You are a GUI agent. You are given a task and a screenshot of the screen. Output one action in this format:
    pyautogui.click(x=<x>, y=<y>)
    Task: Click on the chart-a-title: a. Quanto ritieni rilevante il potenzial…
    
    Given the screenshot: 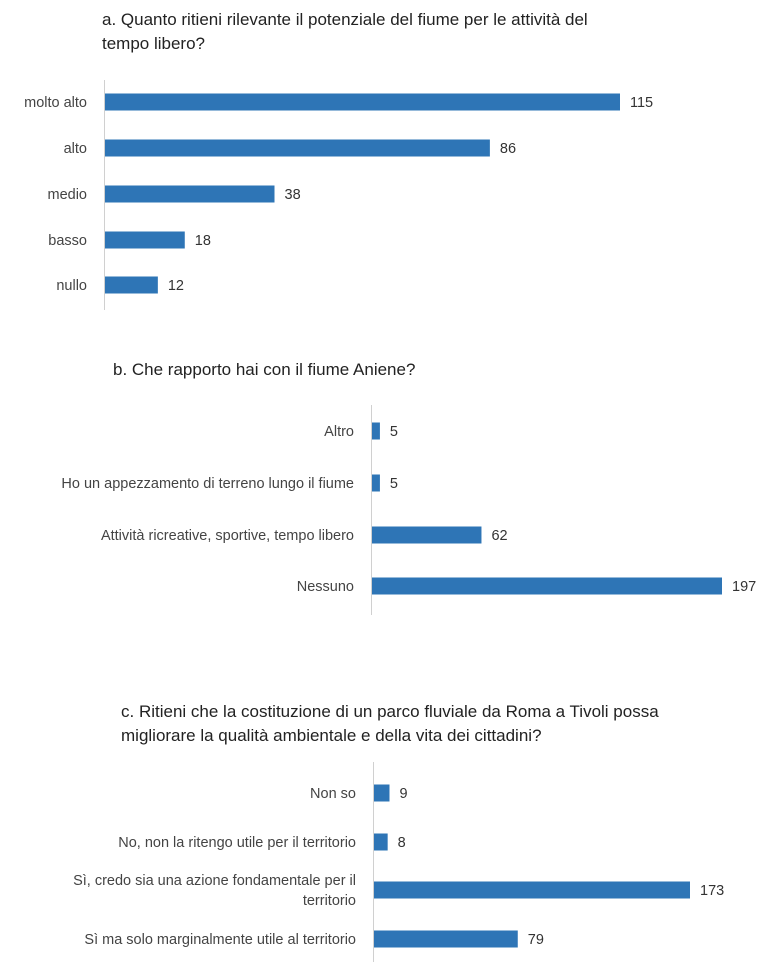 What is the action you would take?
    pyautogui.click(x=402, y=32)
    